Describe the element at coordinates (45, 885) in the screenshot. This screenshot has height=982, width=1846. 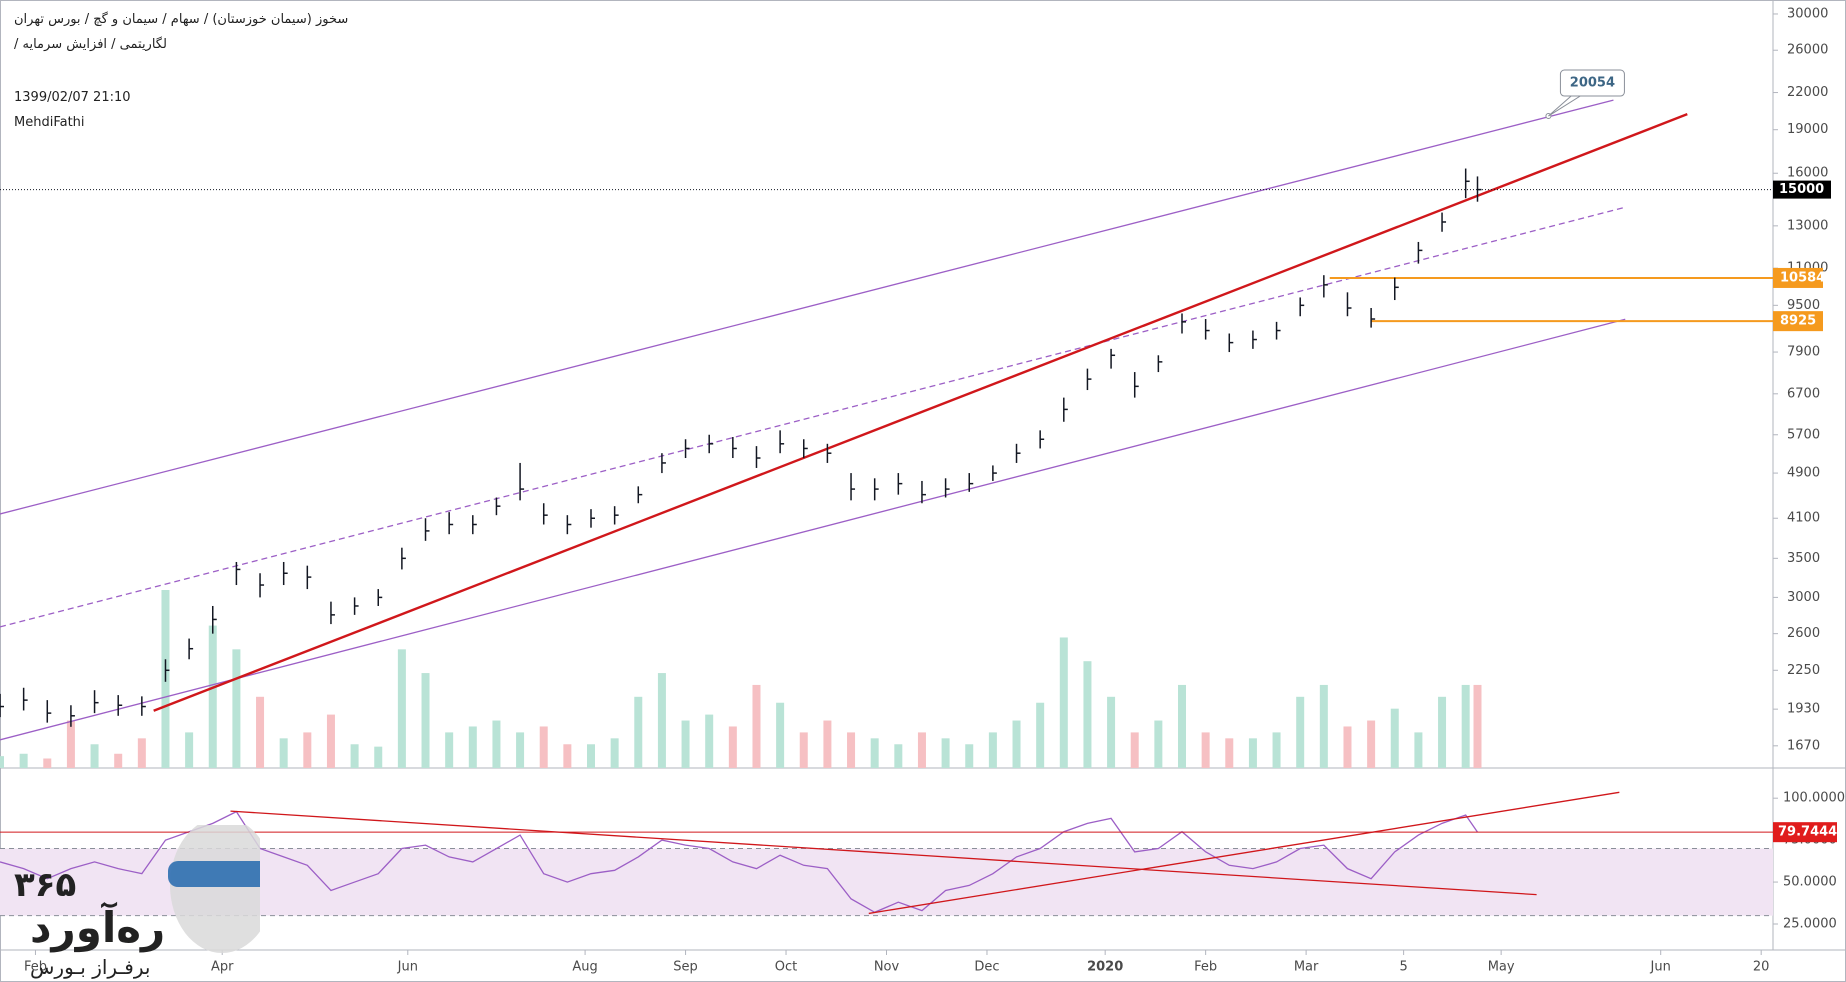
I see `logo-number: ۳۶۵` at that location.